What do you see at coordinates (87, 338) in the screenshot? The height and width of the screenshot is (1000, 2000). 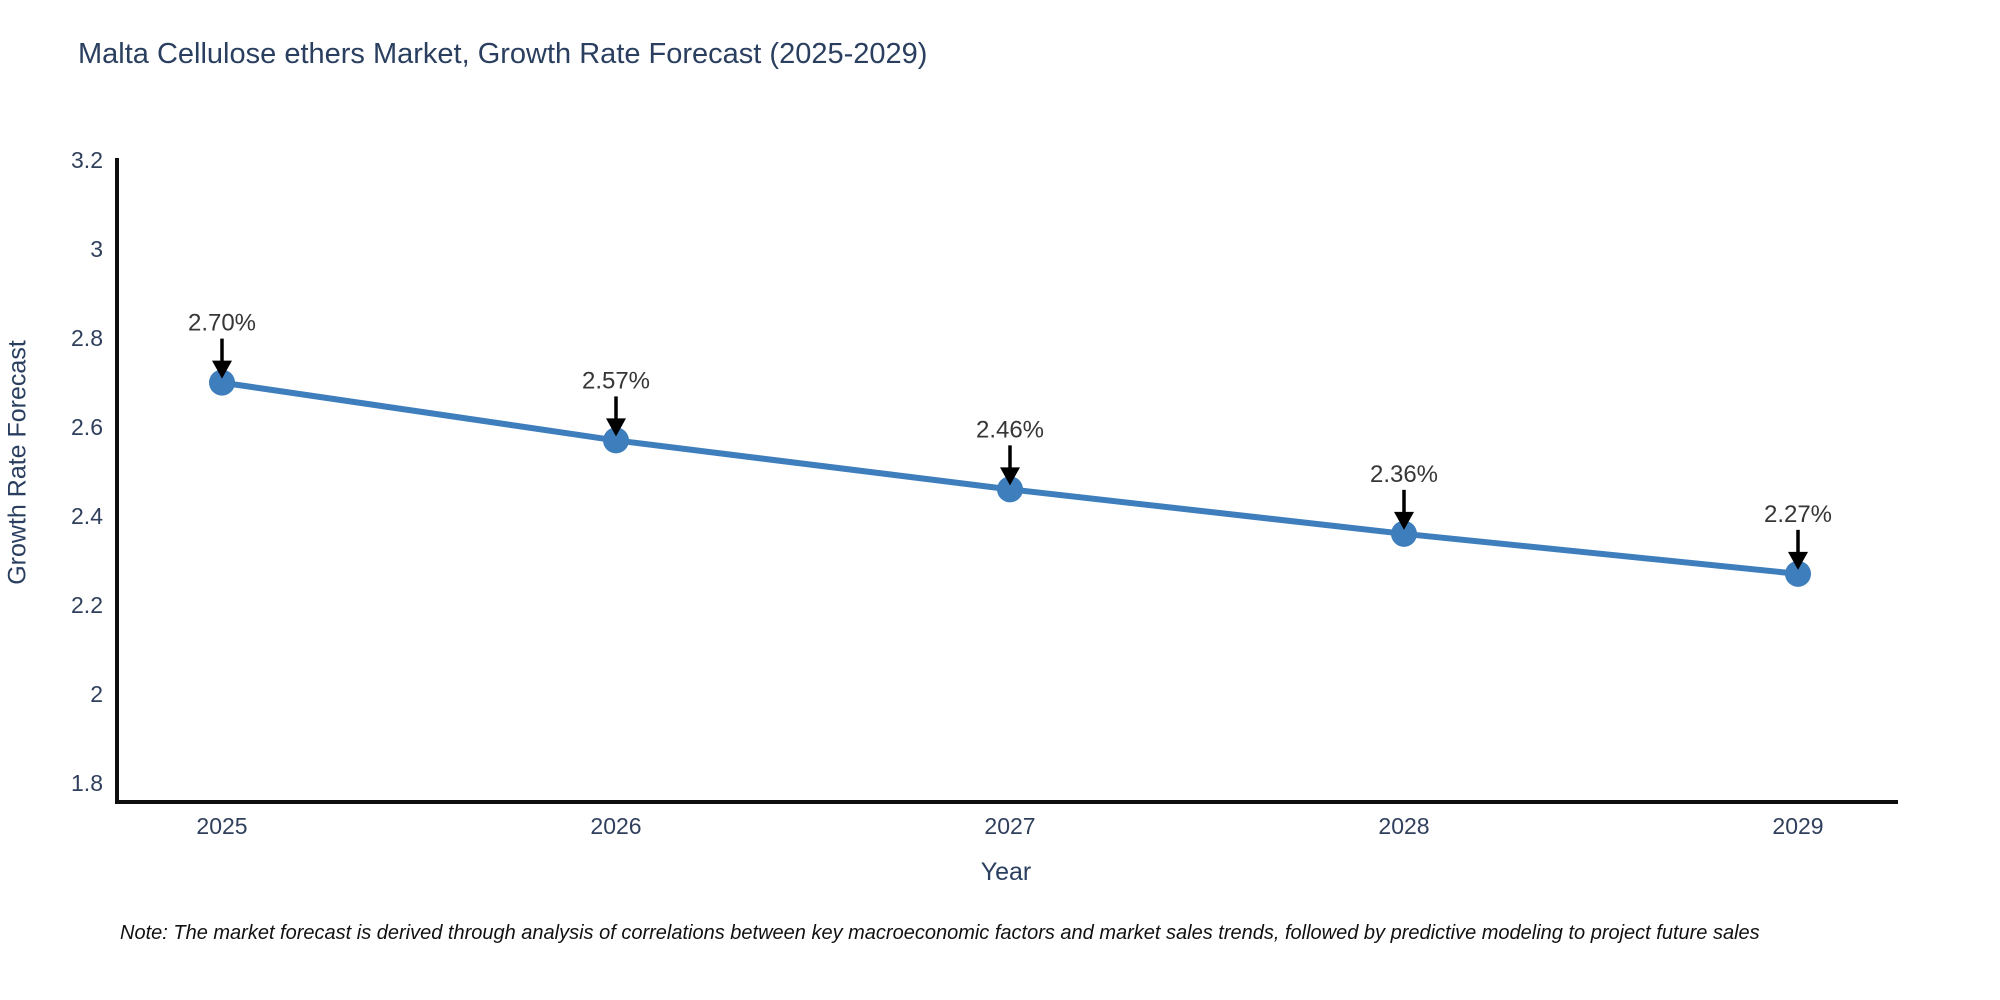 I see `y-tick-label: 2.8` at bounding box center [87, 338].